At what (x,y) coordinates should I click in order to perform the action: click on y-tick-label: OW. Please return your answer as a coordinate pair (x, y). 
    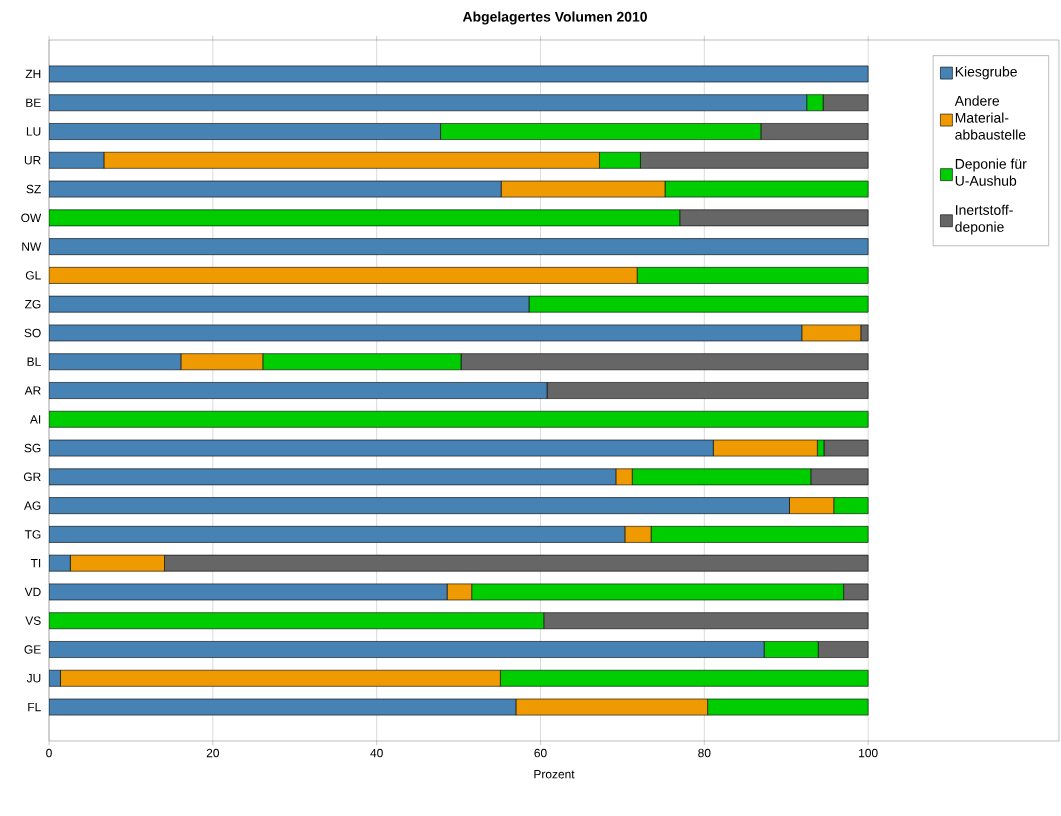
    Looking at the image, I should click on (31, 218).